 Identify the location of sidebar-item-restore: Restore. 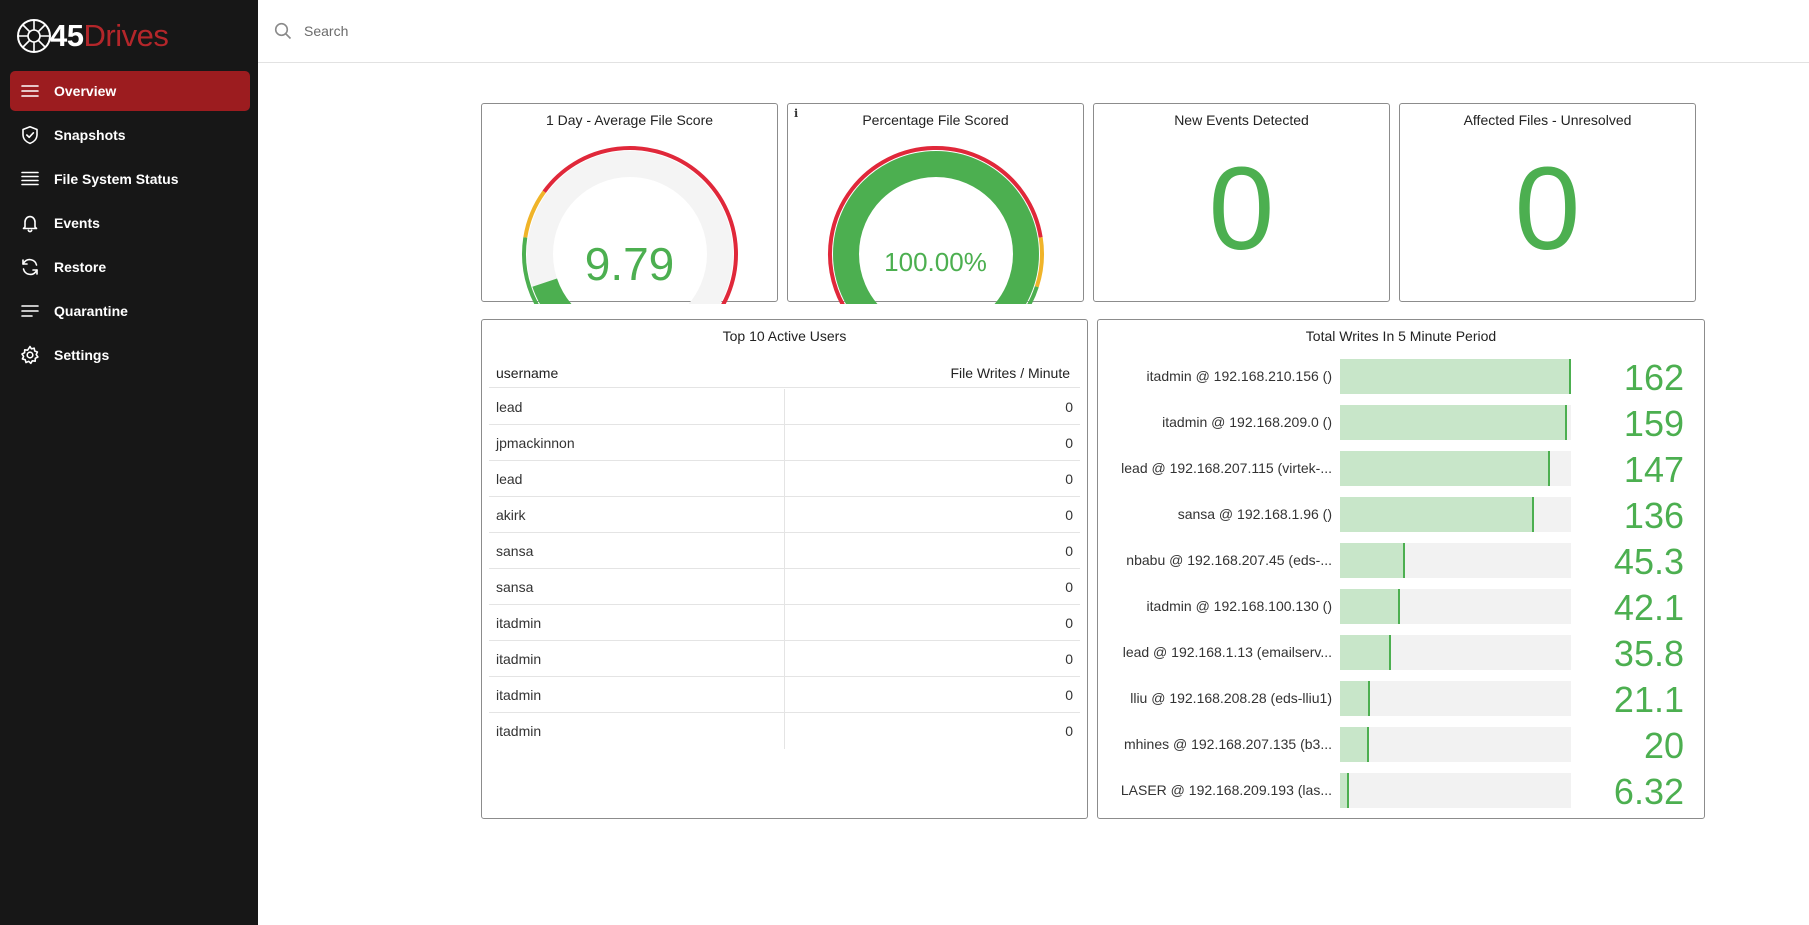
(130, 267).